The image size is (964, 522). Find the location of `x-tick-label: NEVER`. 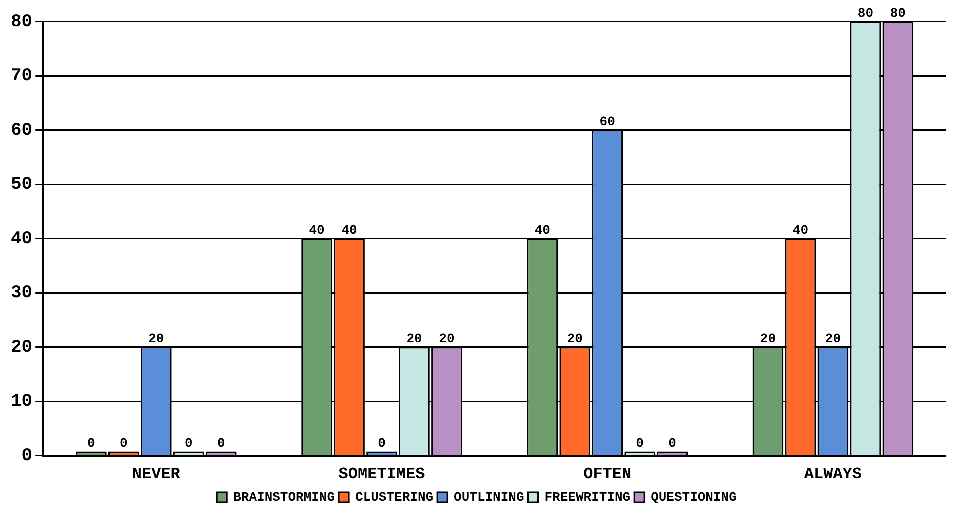

x-tick-label: NEVER is located at coordinates (156, 474).